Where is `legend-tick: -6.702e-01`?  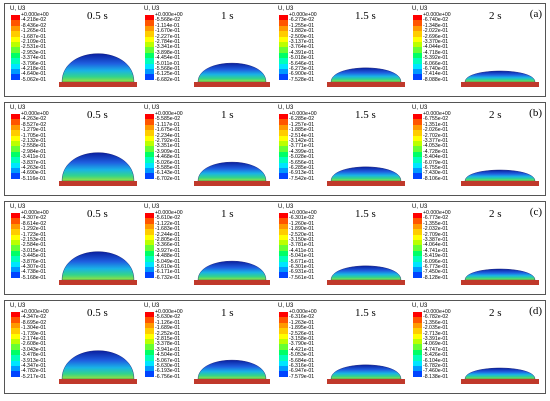 legend-tick: -6.702e-01 is located at coordinates (168, 178).